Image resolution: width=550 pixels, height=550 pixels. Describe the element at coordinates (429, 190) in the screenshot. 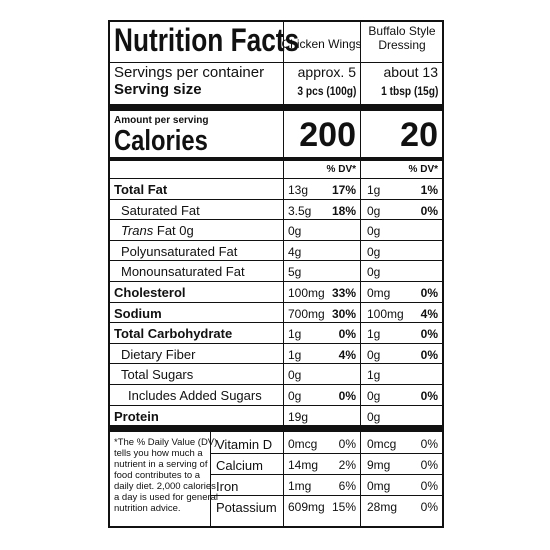

I see `daily-value: 1%` at that location.